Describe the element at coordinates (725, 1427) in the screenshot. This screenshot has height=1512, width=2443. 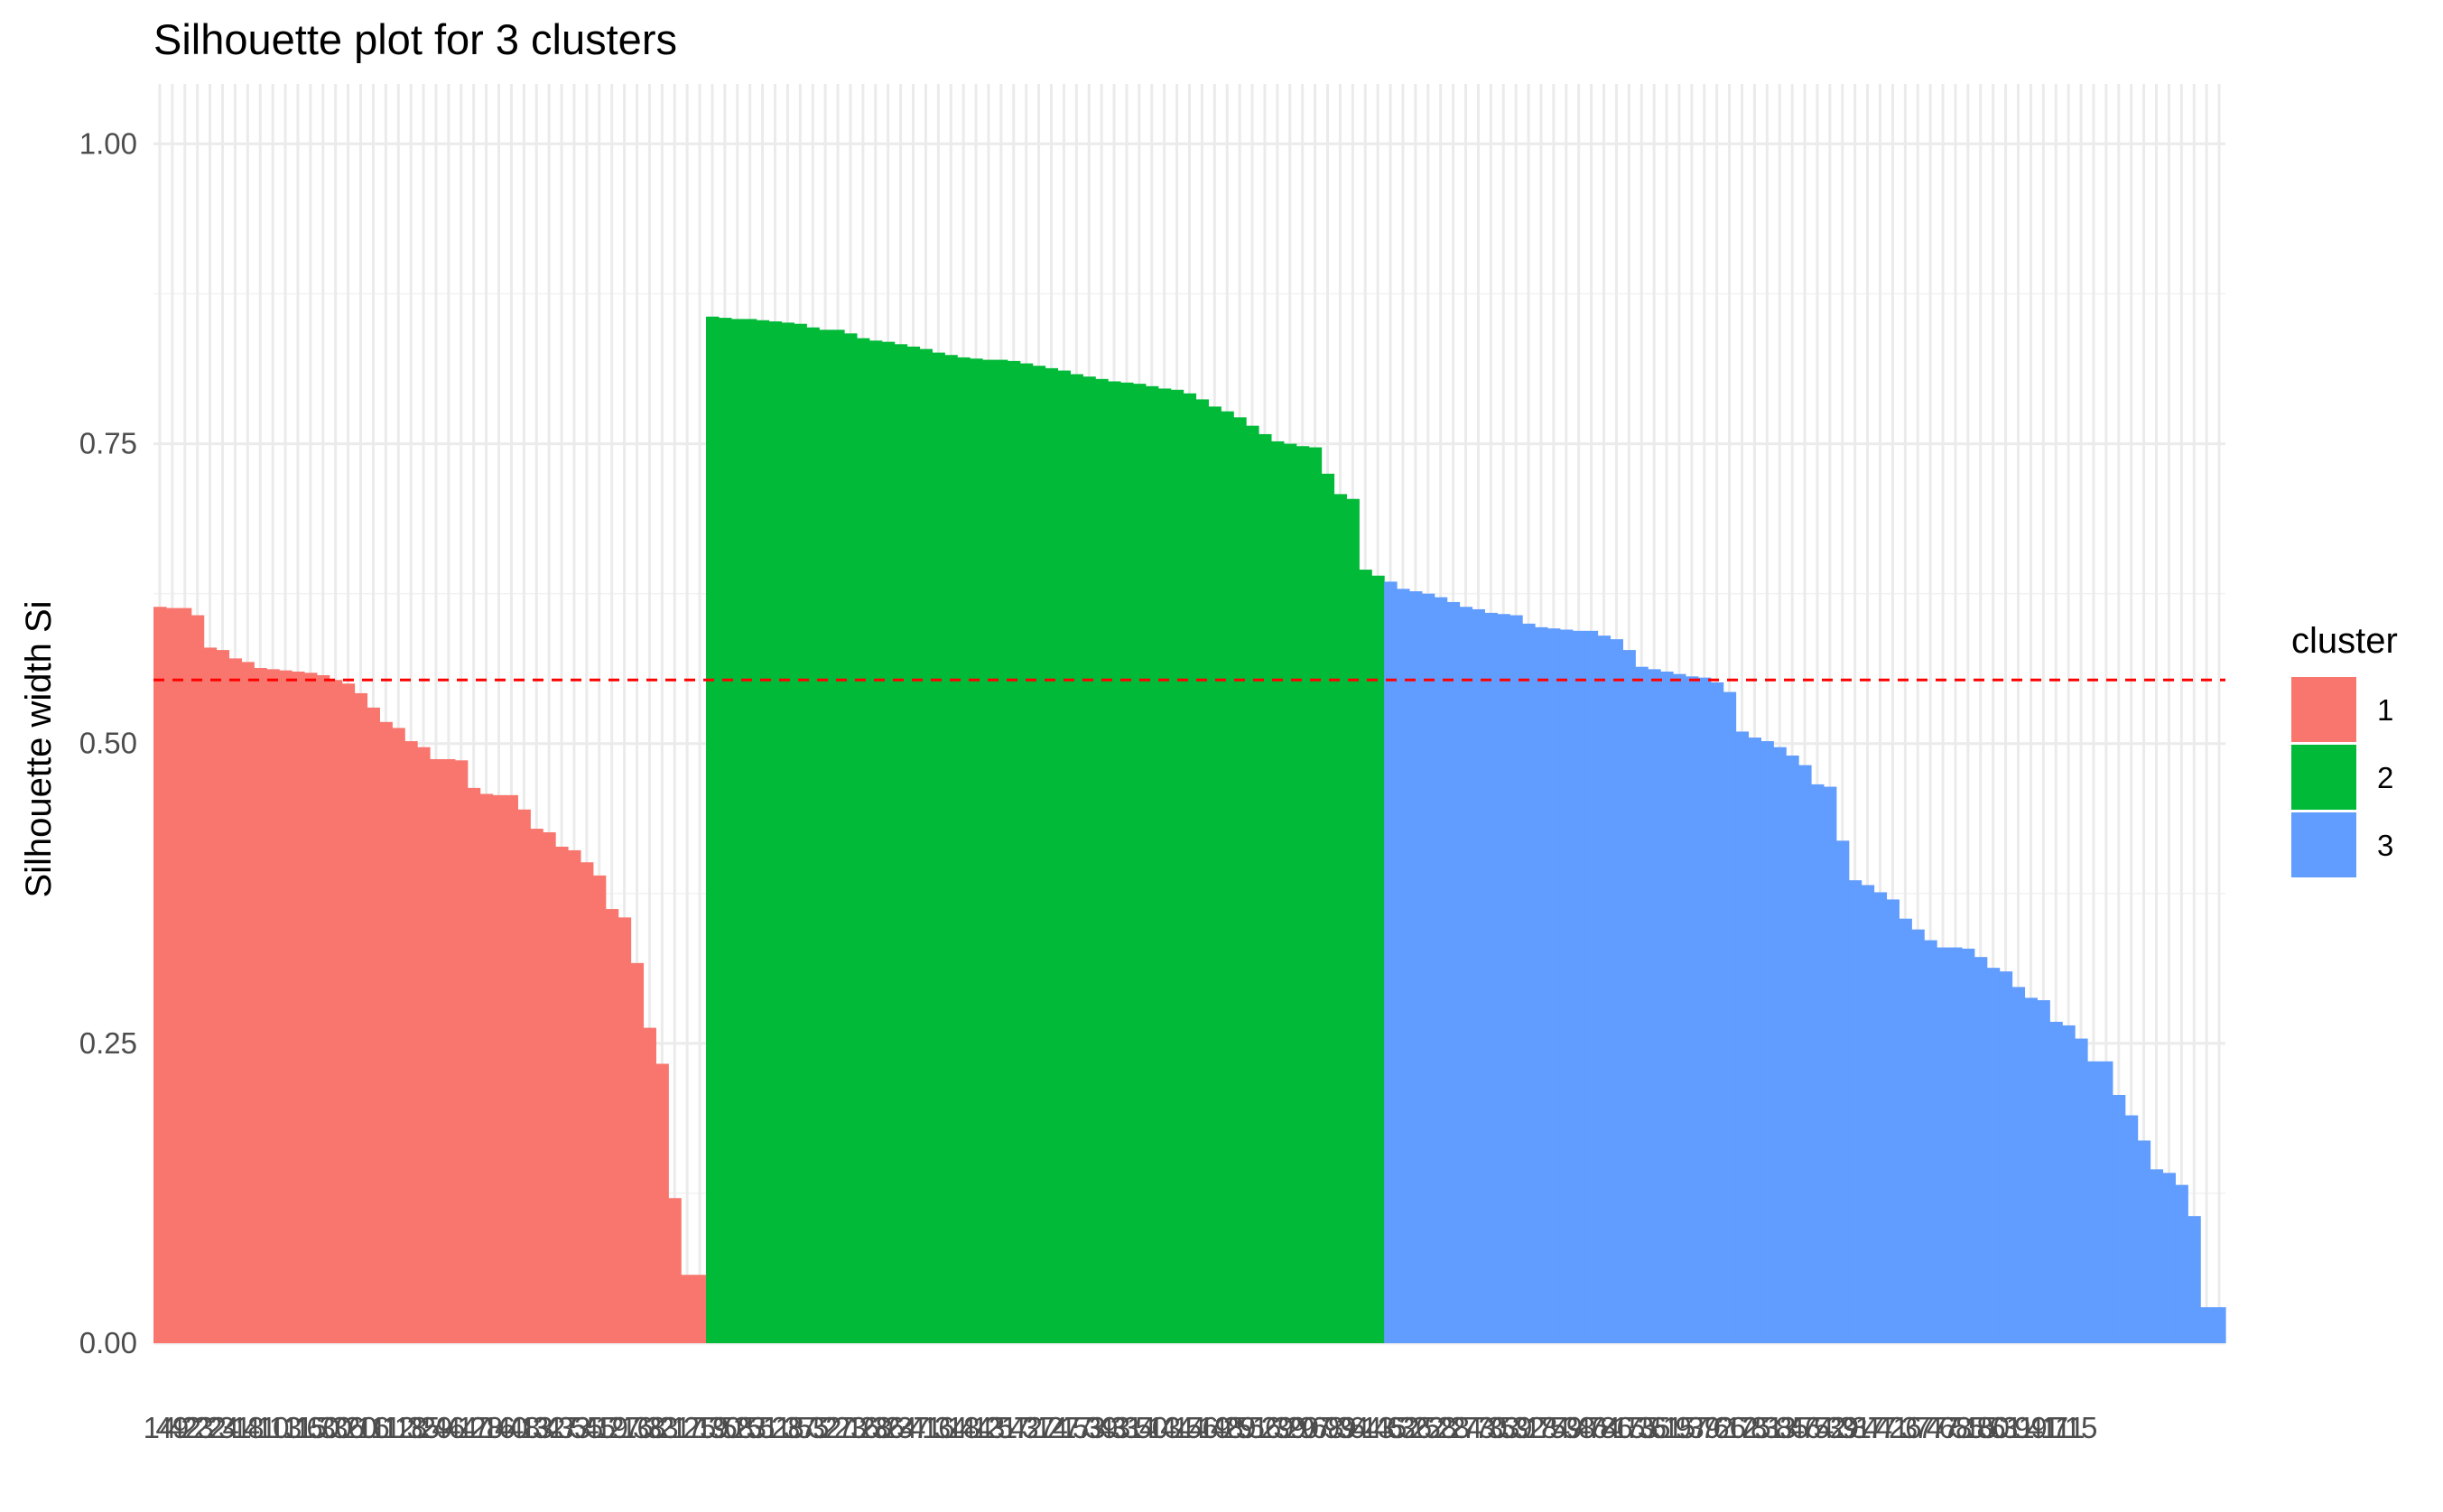
I see `x-tick-label: 30` at that location.